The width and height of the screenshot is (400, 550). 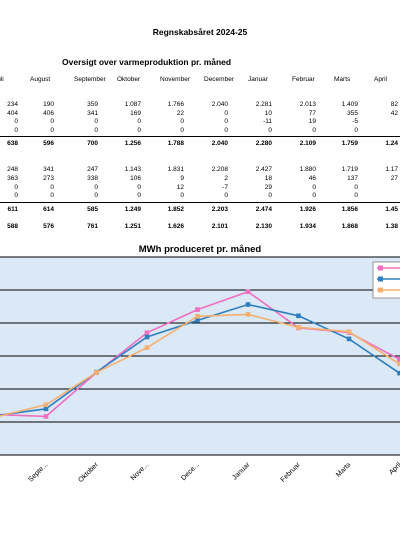 What do you see at coordinates (219, 226) in the screenshot?
I see `table-total-cell: 2.101` at bounding box center [219, 226].